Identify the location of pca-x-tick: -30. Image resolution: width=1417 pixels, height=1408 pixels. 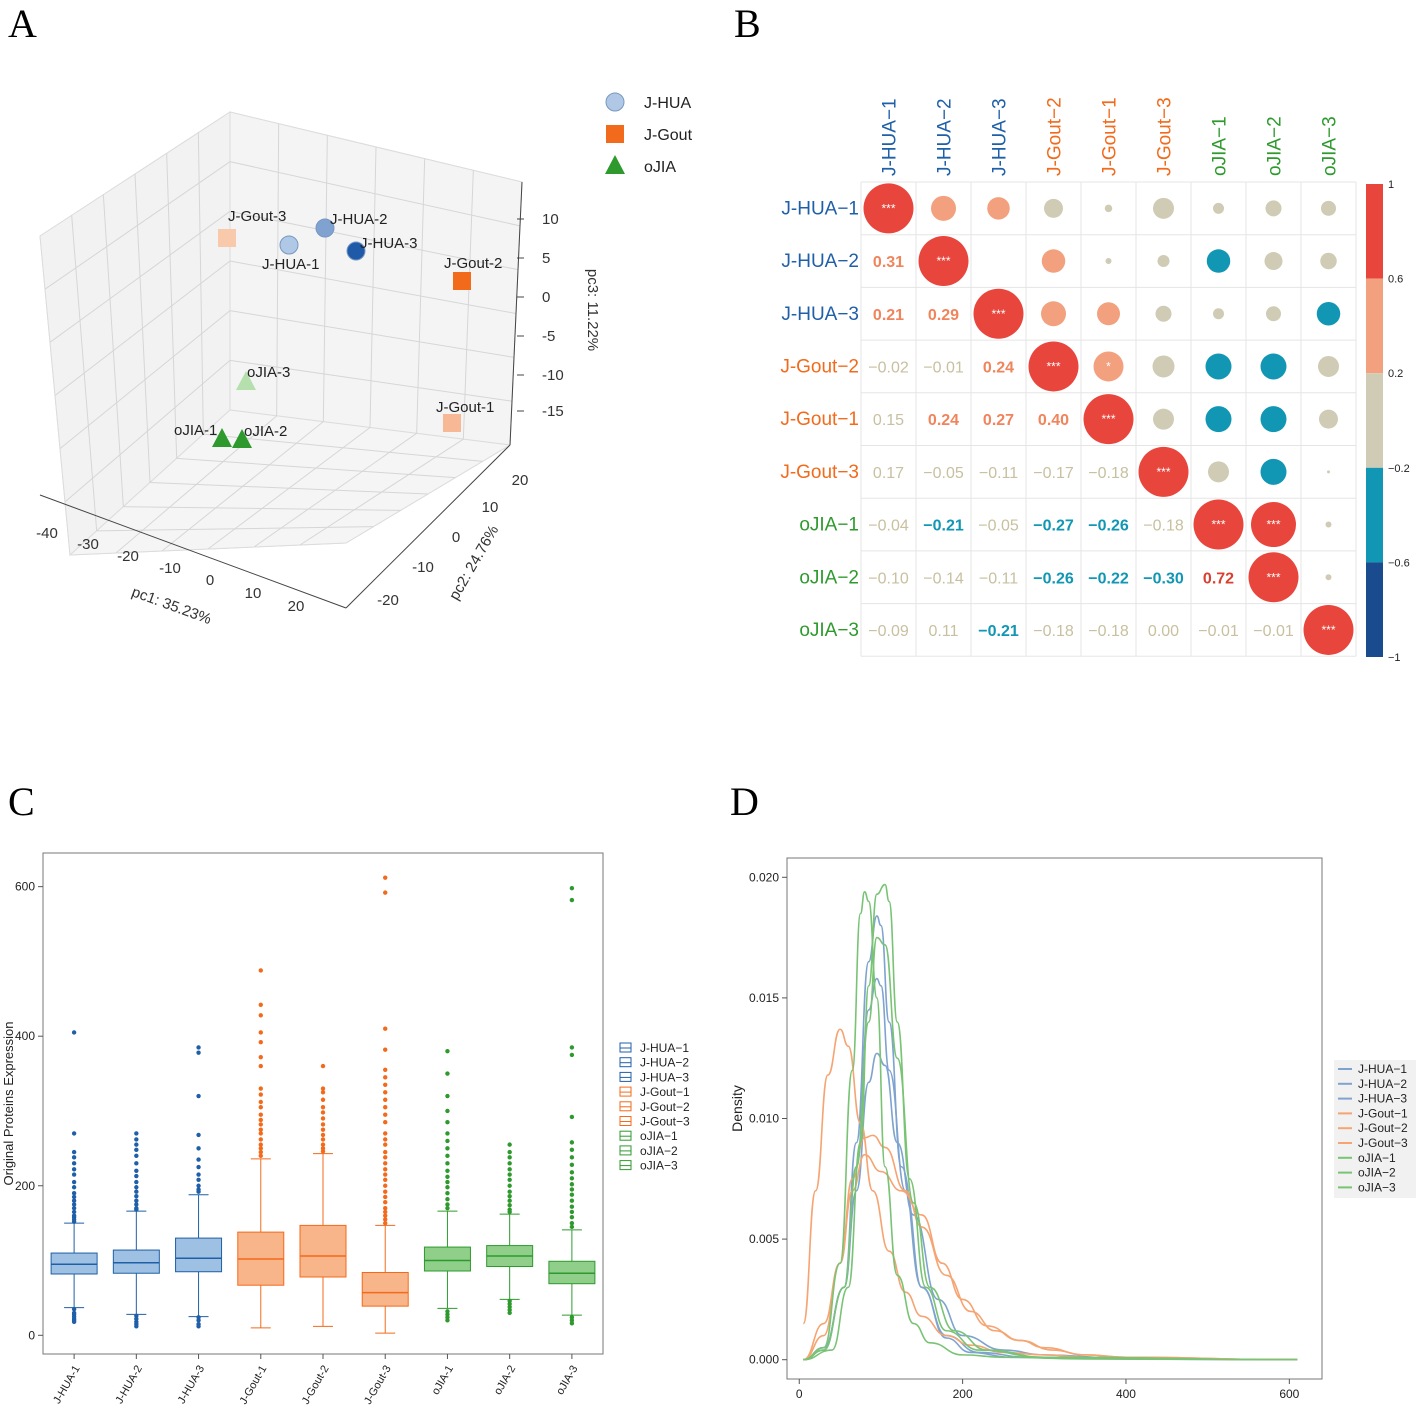
(88, 544).